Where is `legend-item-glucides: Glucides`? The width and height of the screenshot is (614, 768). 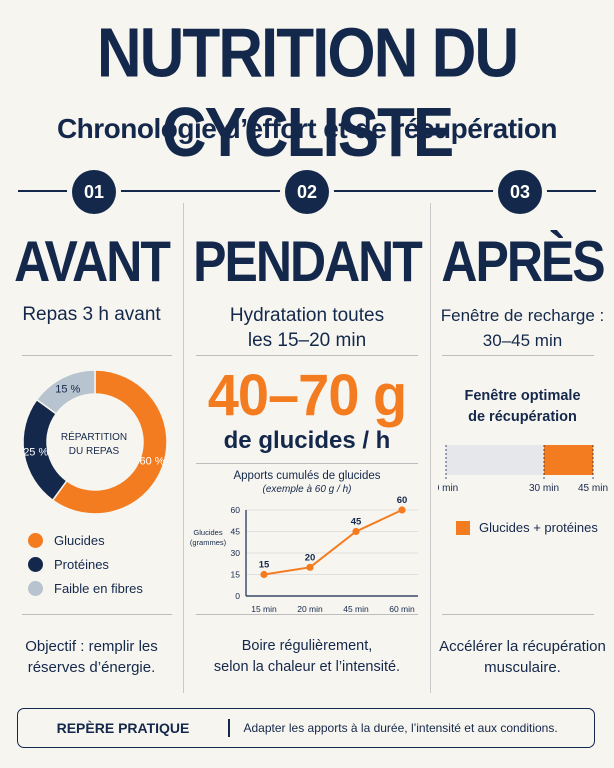 legend-item-glucides: Glucides is located at coordinates (103, 540).